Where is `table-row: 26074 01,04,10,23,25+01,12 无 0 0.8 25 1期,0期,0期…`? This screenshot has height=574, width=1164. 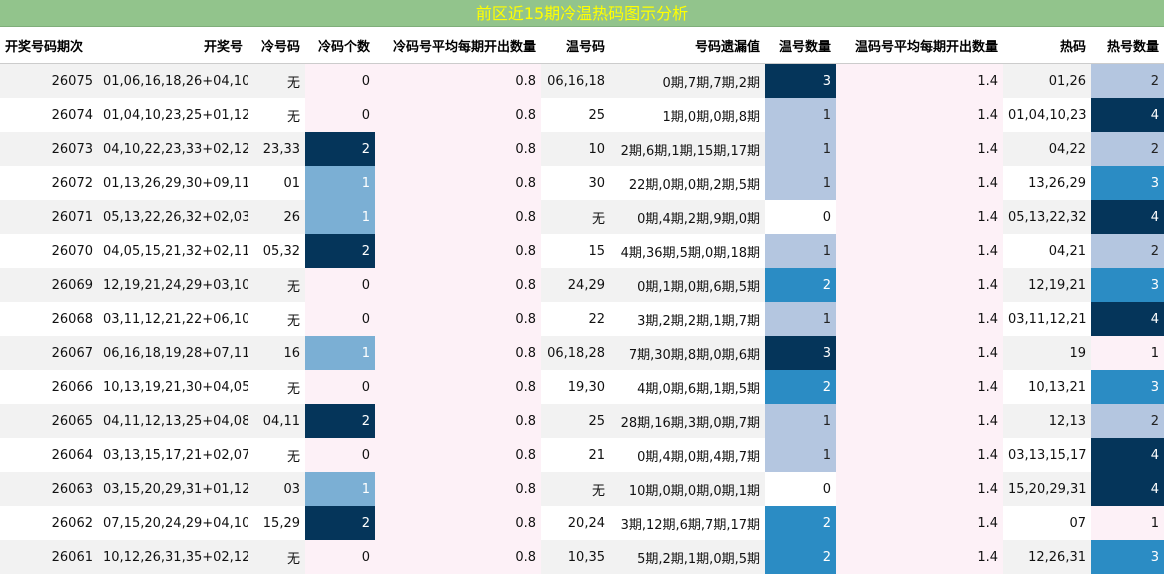 table-row: 26074 01,04,10,23,25+01,12 无 0 0.8 25 1期,0期,0期… is located at coordinates (582, 115).